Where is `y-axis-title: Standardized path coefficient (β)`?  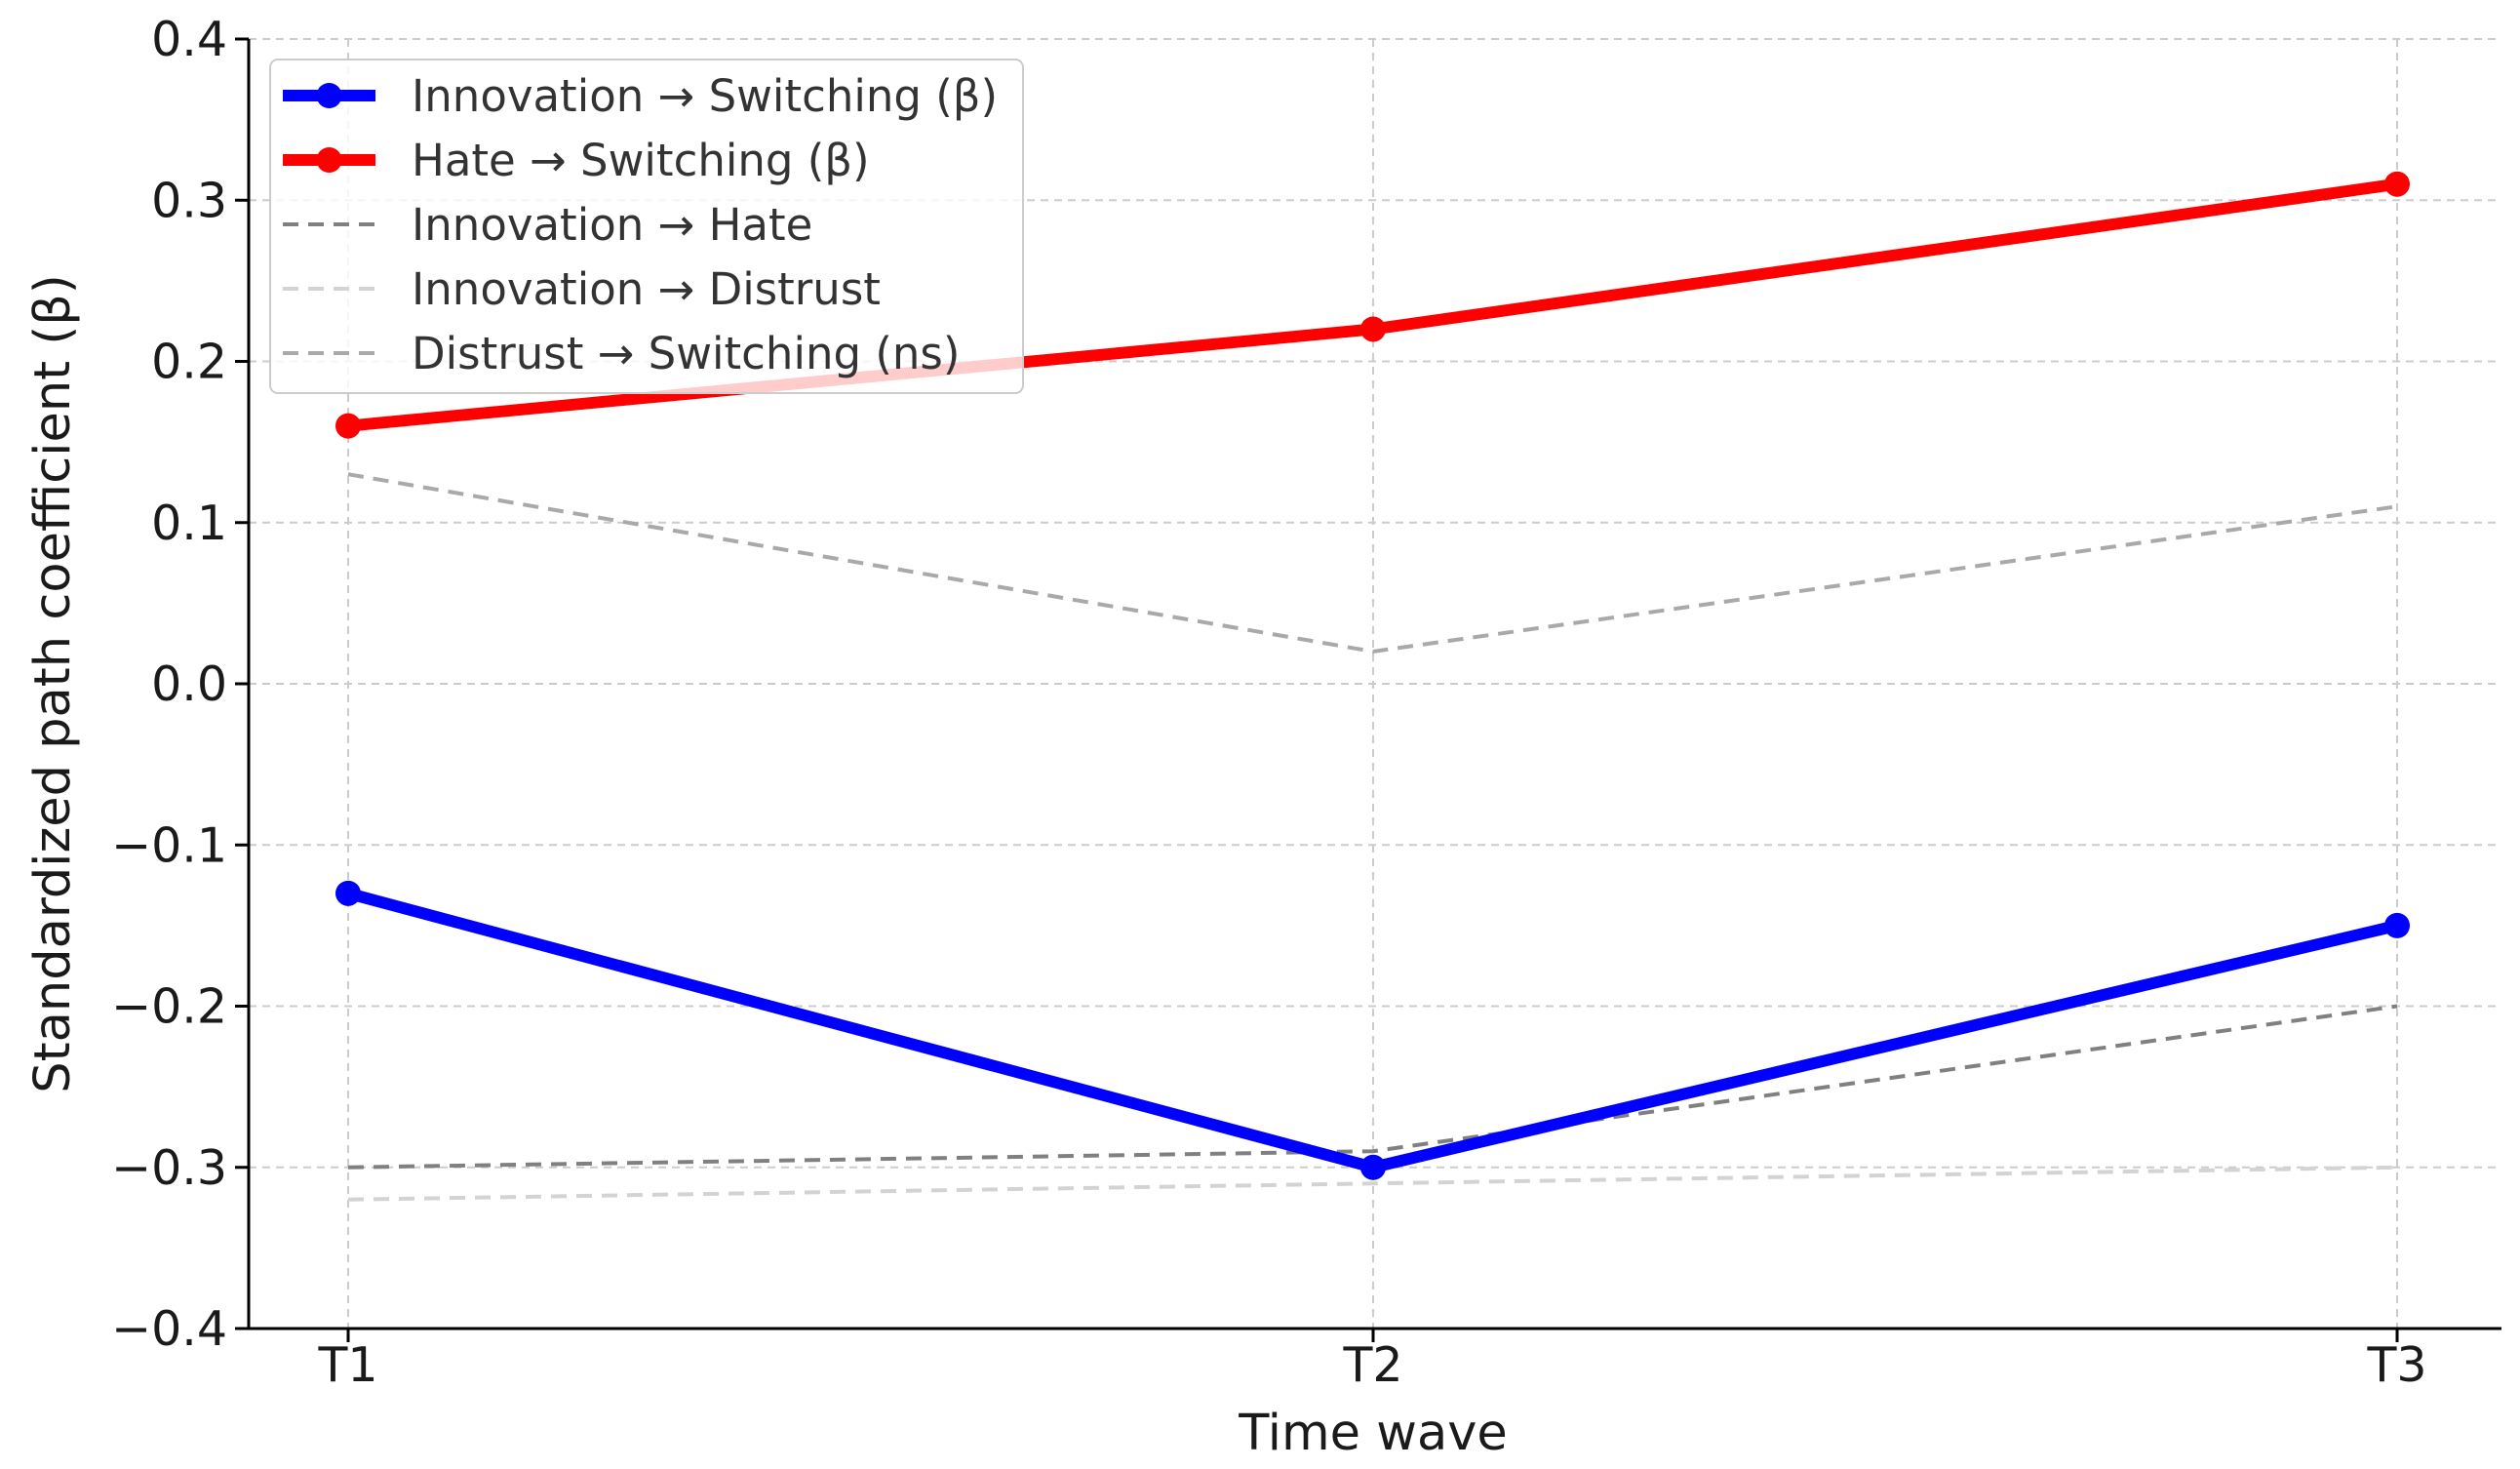 y-axis-title: Standardized path coefficient (β) is located at coordinates (53, 683).